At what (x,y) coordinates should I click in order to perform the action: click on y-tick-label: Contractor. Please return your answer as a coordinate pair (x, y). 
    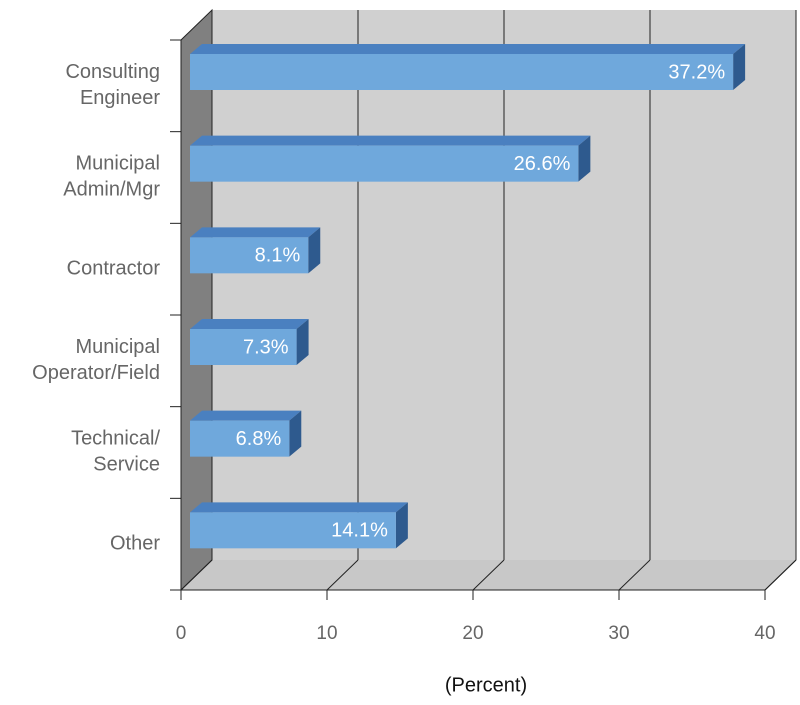
    Looking at the image, I should click on (114, 268).